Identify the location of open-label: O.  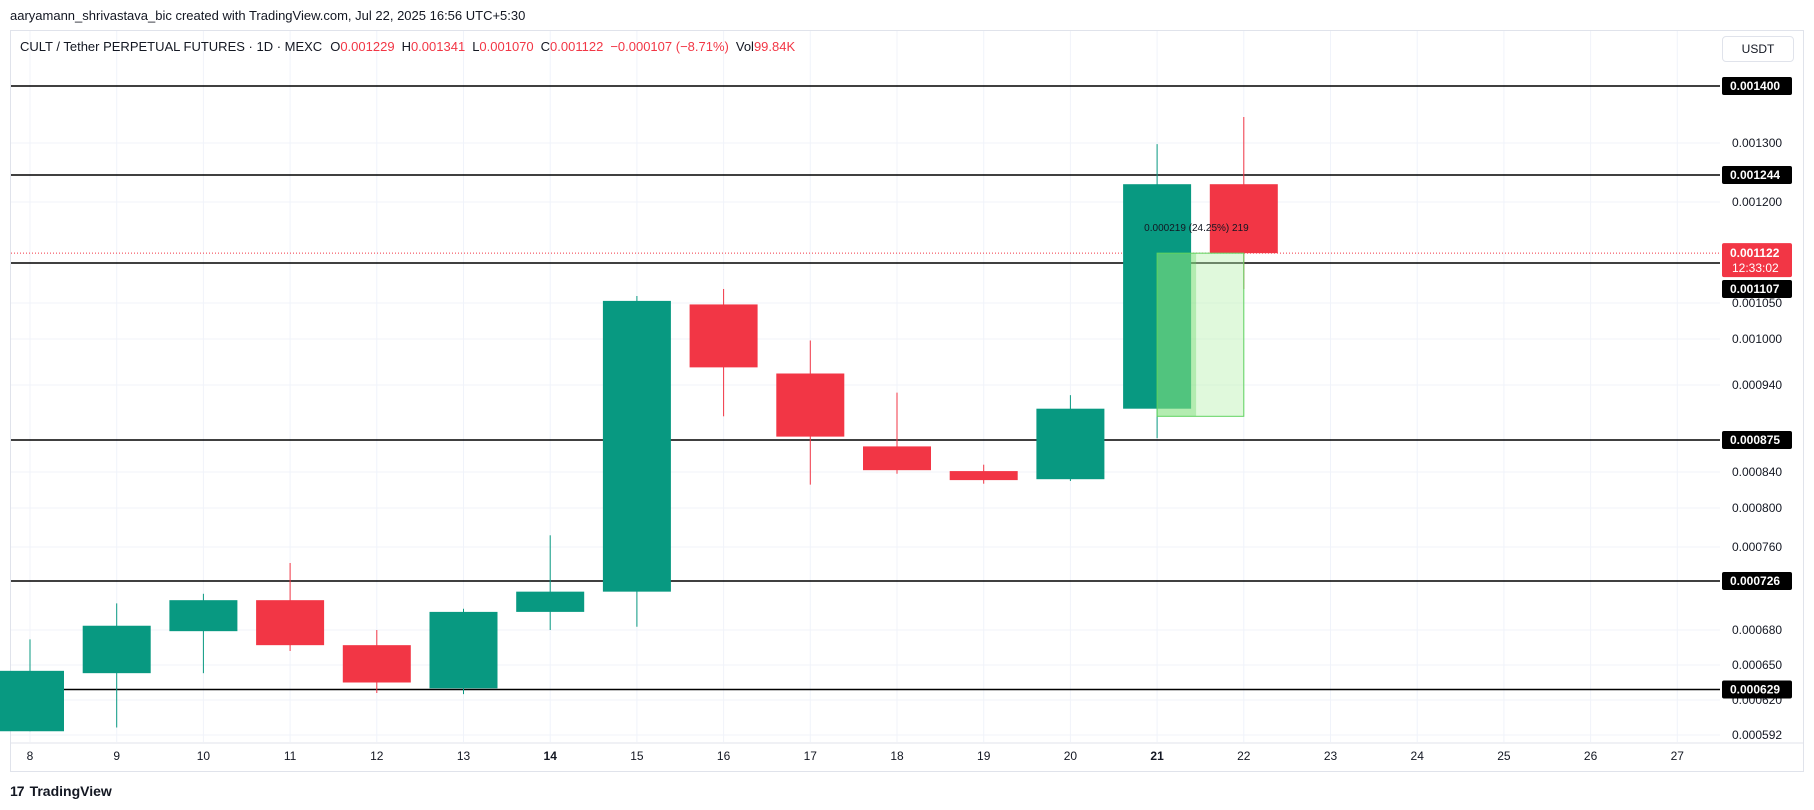
(335, 46).